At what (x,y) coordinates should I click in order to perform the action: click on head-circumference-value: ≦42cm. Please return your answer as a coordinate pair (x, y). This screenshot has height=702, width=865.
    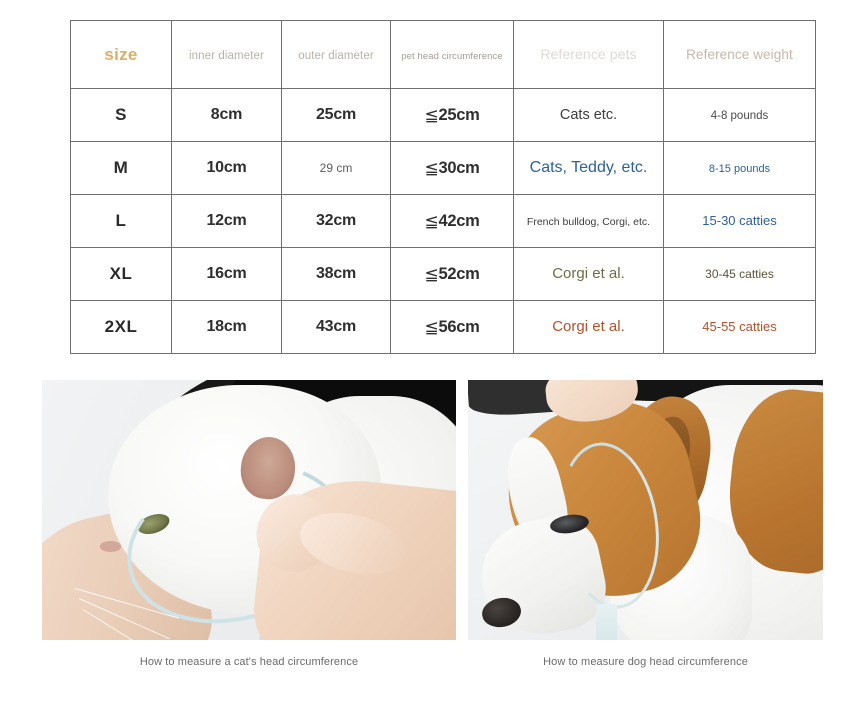
    Looking at the image, I should click on (452, 221).